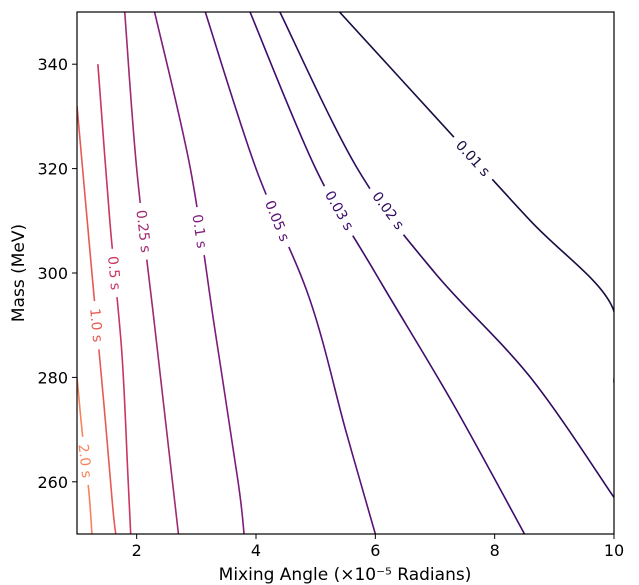 This screenshot has width=639, height=585. What do you see at coordinates (495, 550) in the screenshot?
I see `x-tick-label: 8` at bounding box center [495, 550].